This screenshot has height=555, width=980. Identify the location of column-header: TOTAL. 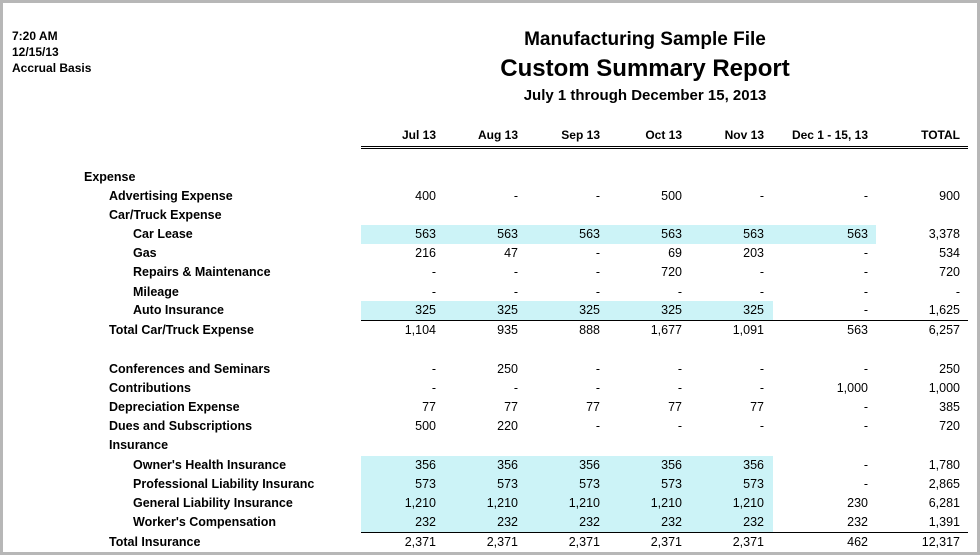
(940, 135).